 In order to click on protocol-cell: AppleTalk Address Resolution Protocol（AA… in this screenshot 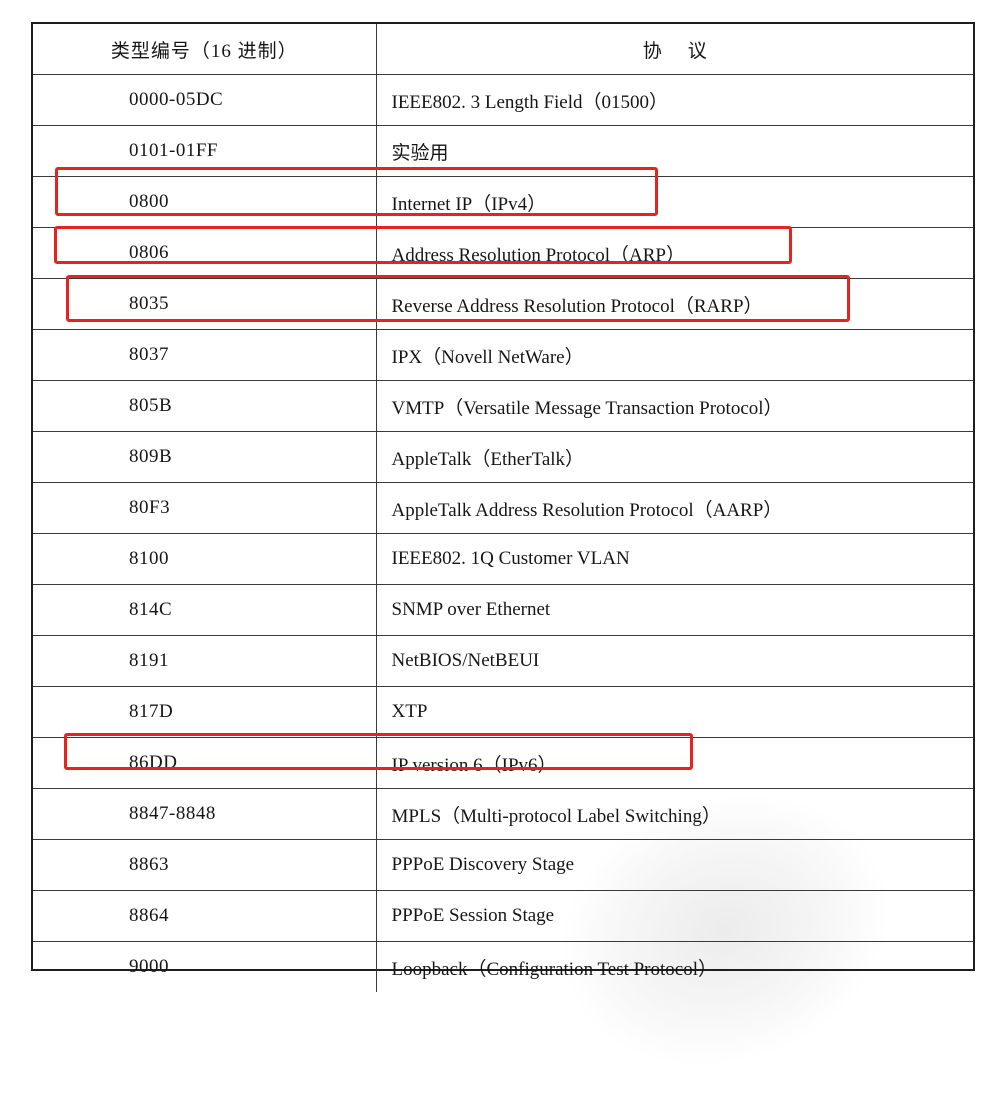, I will do `click(674, 508)`.